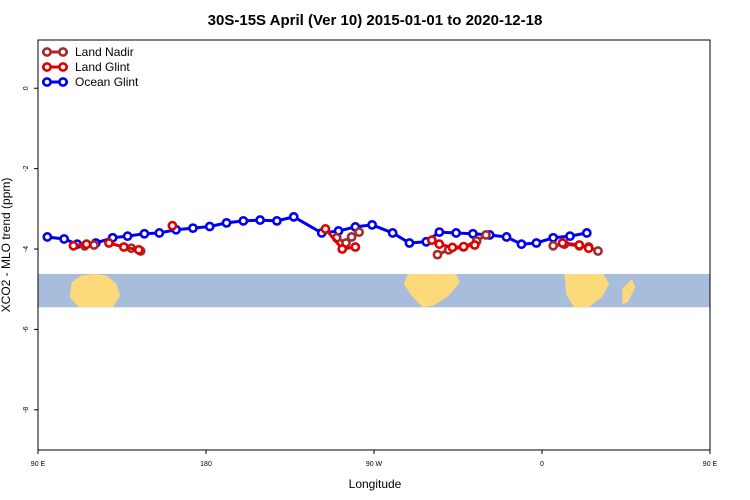  I want to click on x-tick-label: 0, so click(542, 464).